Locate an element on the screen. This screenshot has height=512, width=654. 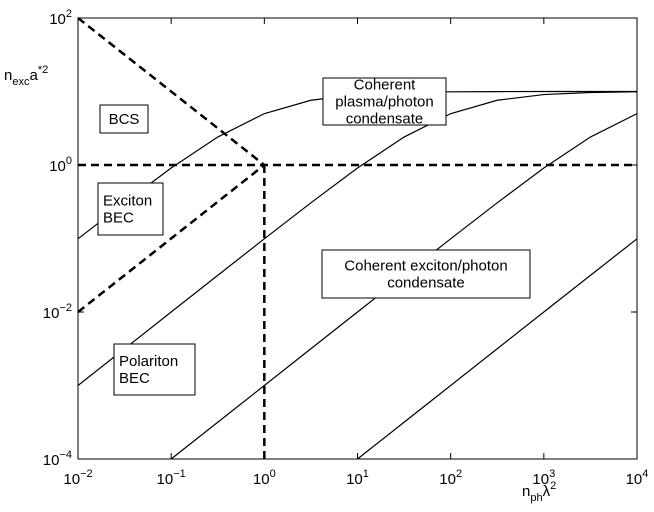
x-tick-label: 10⁰ is located at coordinates (264, 478).